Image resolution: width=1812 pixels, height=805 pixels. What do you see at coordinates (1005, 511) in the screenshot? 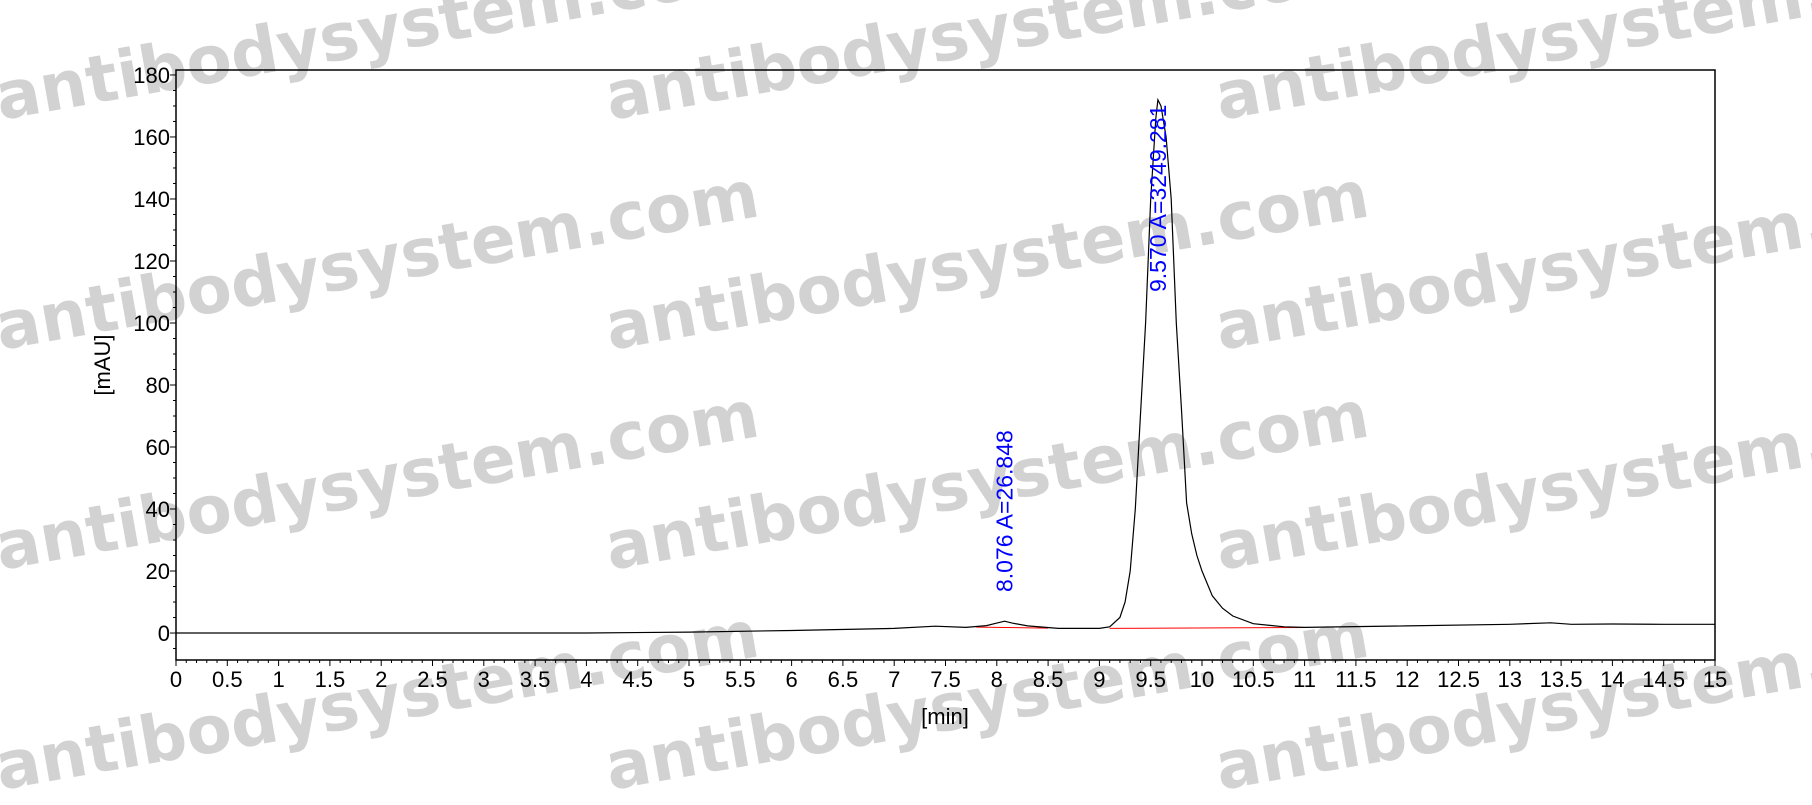
I see `peak-label: 8.076 A=26.848` at bounding box center [1005, 511].